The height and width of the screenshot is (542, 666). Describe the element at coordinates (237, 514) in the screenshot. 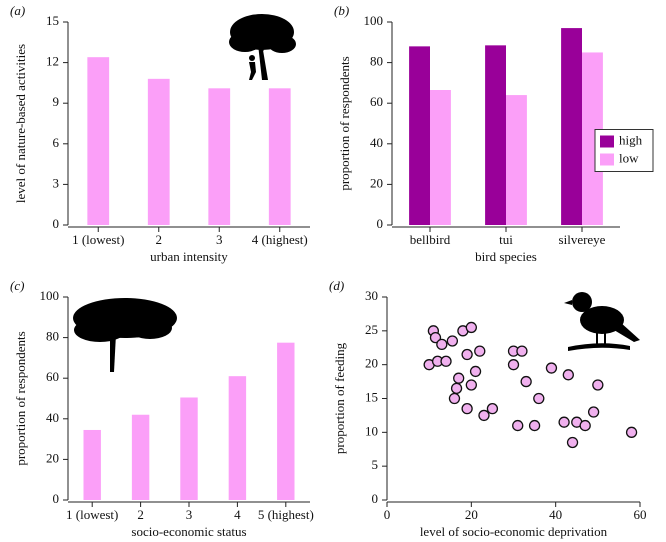

I see `x-tick-label: 4` at that location.